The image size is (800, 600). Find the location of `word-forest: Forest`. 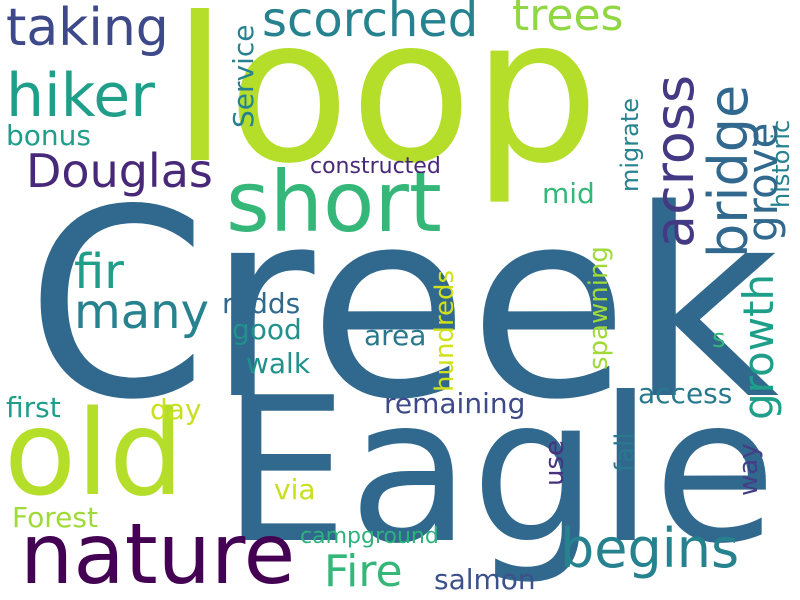

word-forest: Forest is located at coordinates (55, 517).